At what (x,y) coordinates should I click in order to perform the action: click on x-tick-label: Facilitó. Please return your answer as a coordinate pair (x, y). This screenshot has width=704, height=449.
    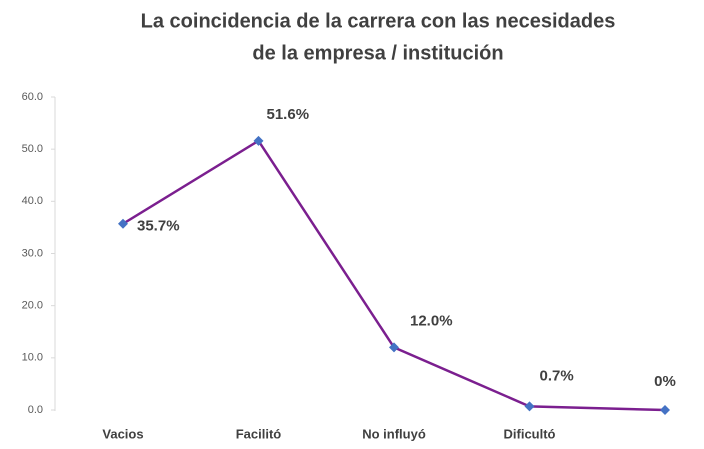
    Looking at the image, I should click on (259, 433).